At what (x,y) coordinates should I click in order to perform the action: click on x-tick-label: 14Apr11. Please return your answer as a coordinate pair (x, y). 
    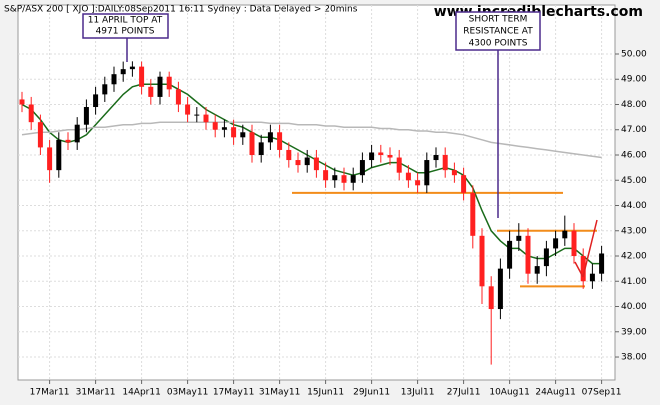
    Looking at the image, I should click on (141, 393).